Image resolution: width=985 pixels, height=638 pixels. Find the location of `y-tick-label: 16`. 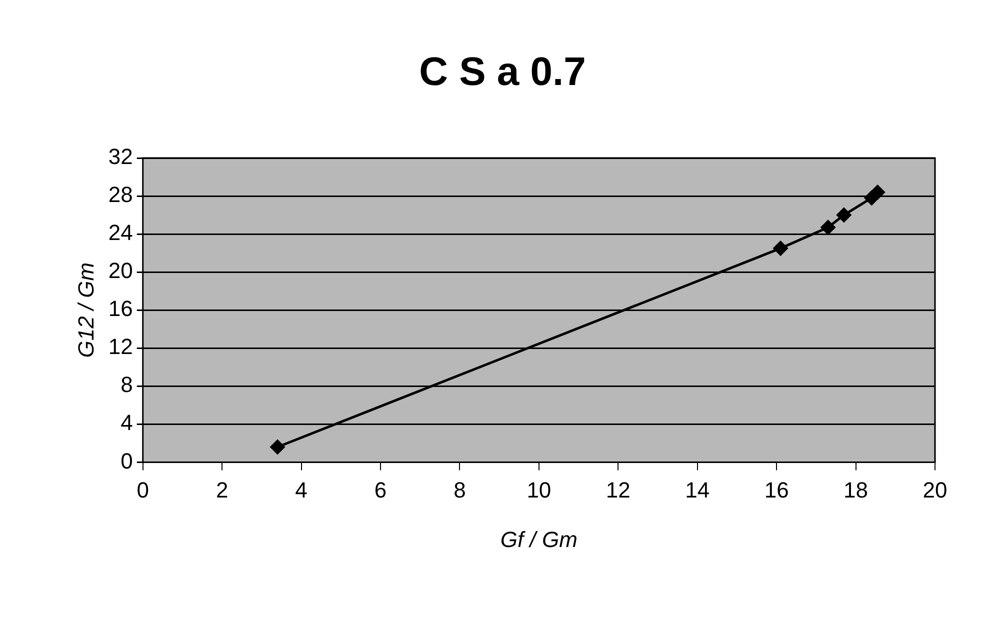

y-tick-label: 16 is located at coordinates (120, 309).